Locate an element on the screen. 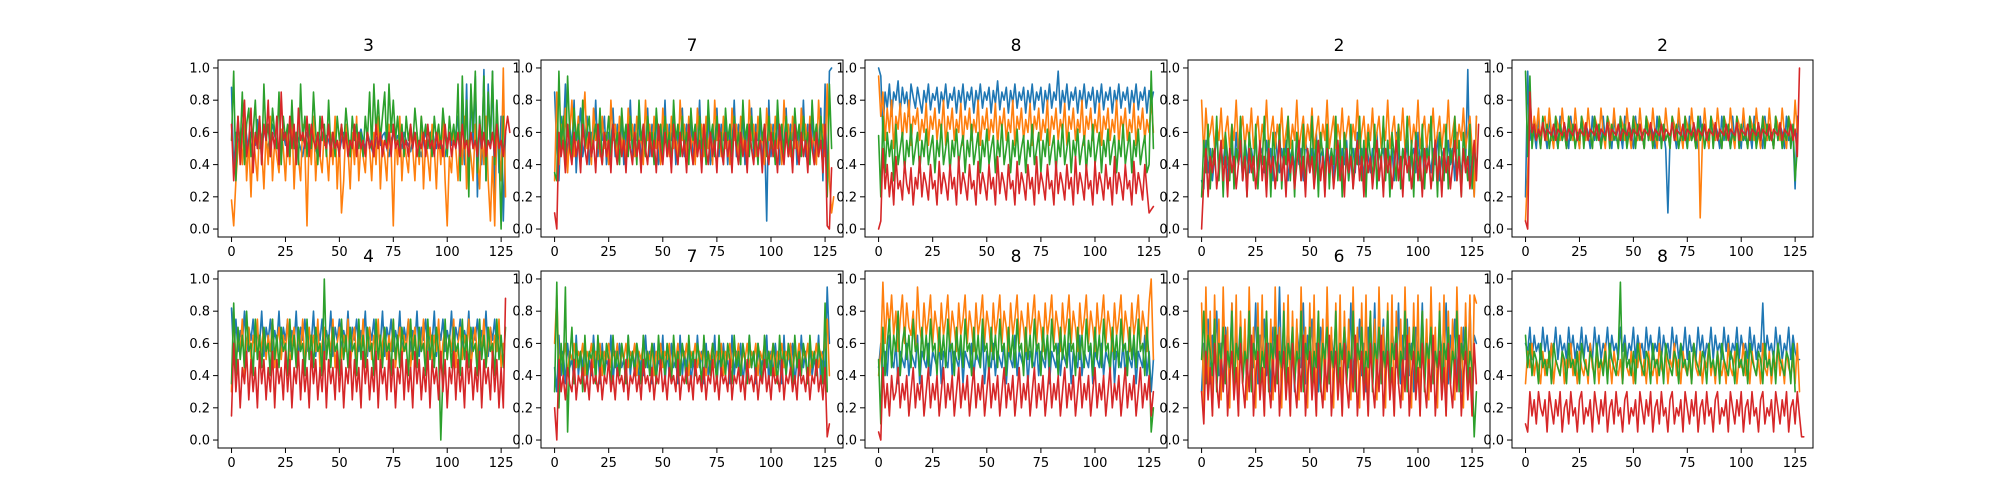  subplot-4: 2 0 25 50 75 100 125 0.0 0.2 0.4 0.6 0.8 1.0 is located at coordinates (1325, 148).